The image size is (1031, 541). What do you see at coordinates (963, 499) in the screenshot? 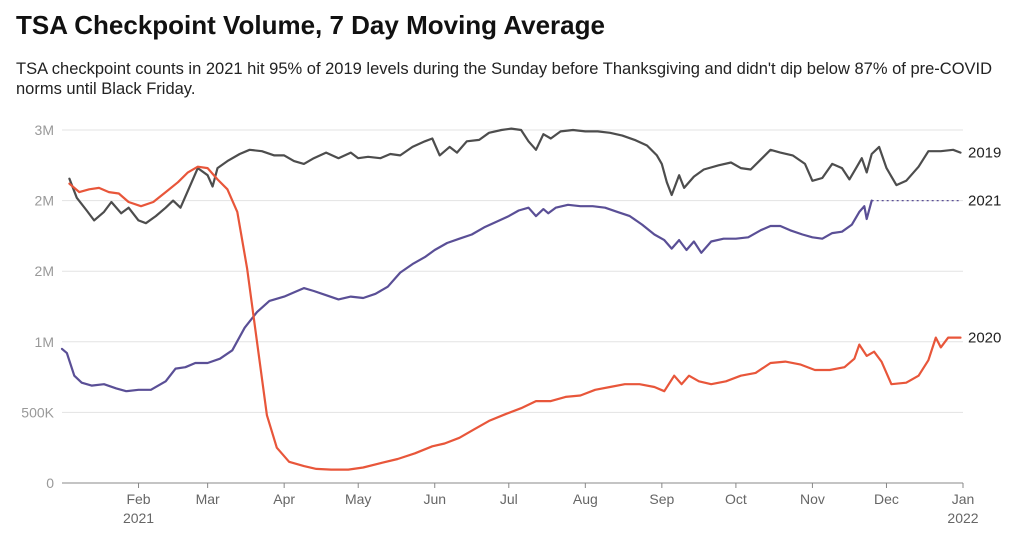
I see `x-tick-label: Jan` at bounding box center [963, 499].